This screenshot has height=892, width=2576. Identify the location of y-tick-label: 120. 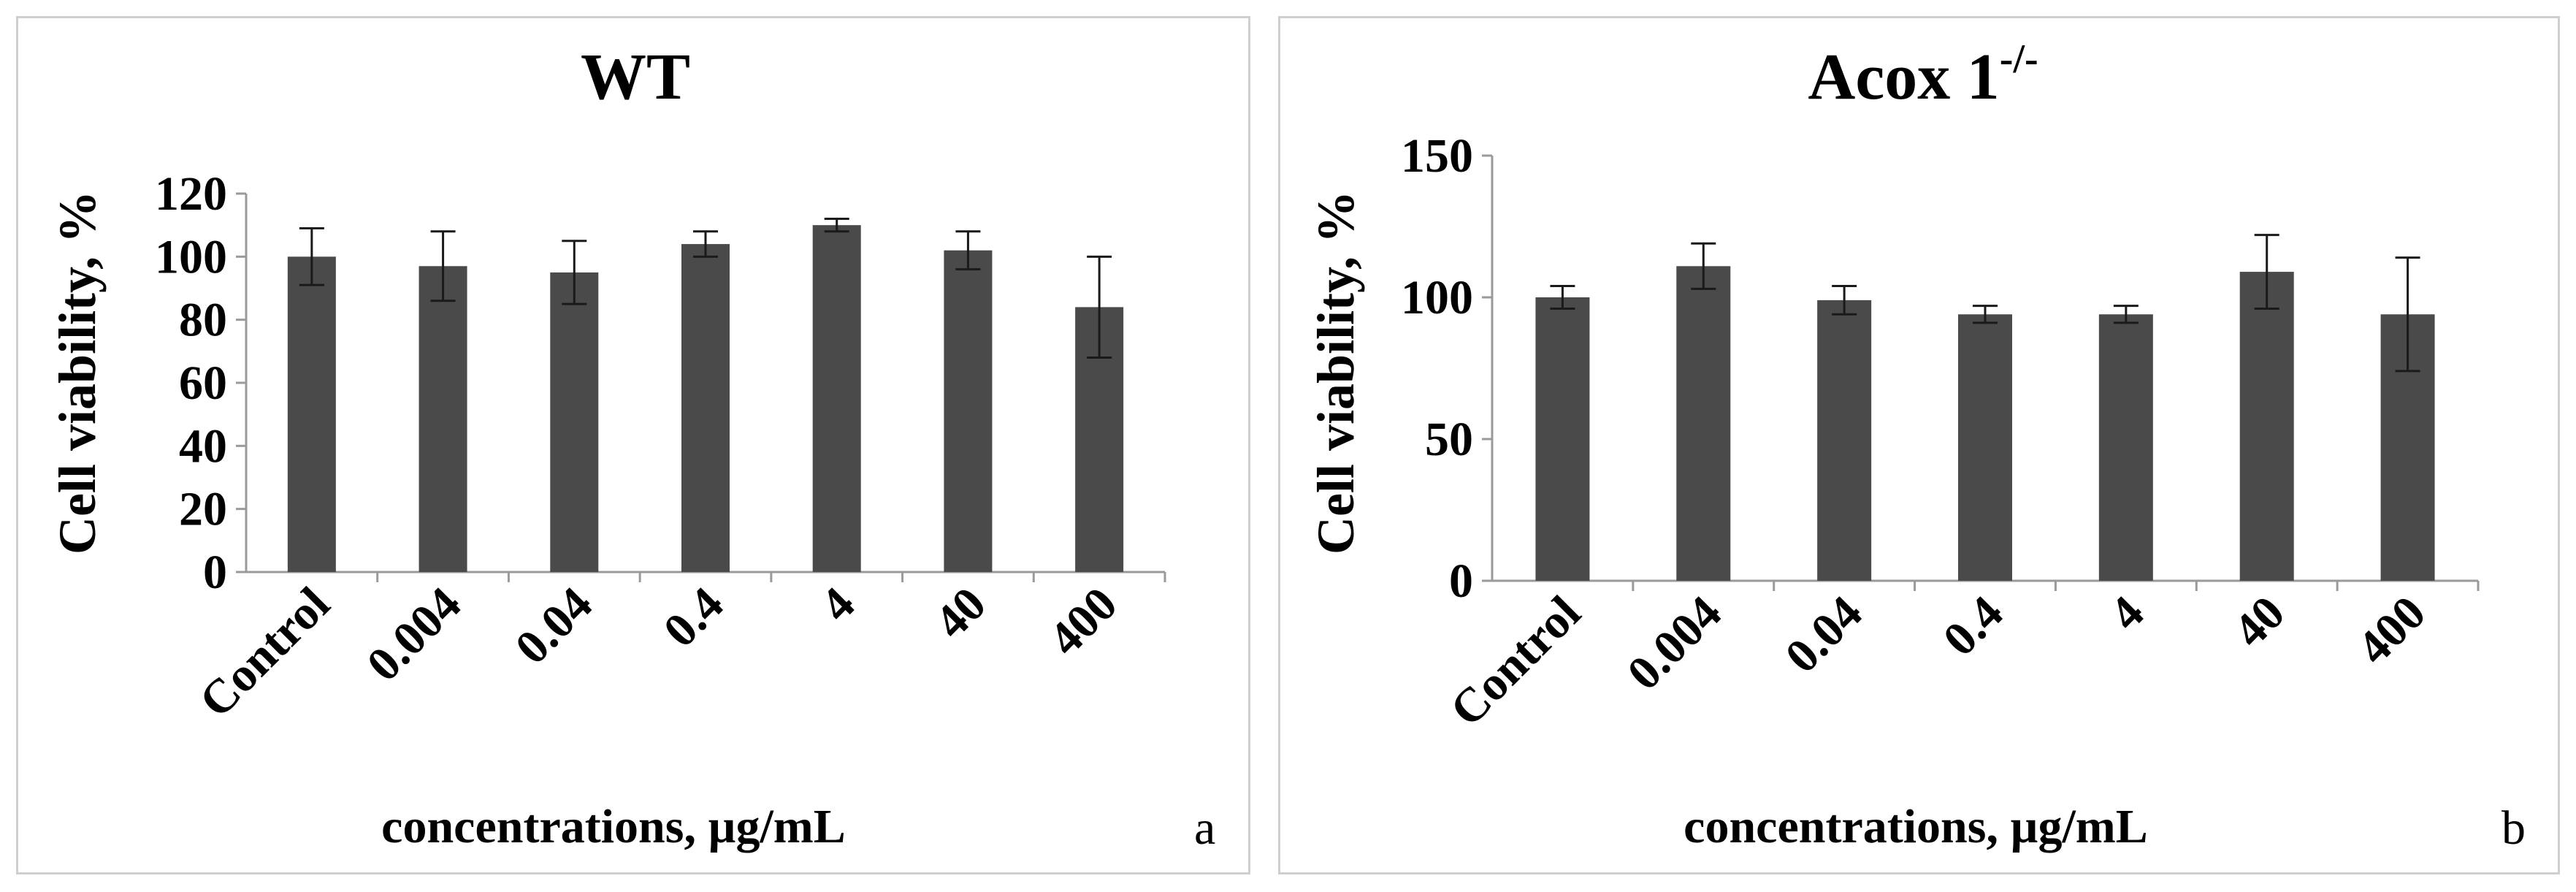
(191, 194).